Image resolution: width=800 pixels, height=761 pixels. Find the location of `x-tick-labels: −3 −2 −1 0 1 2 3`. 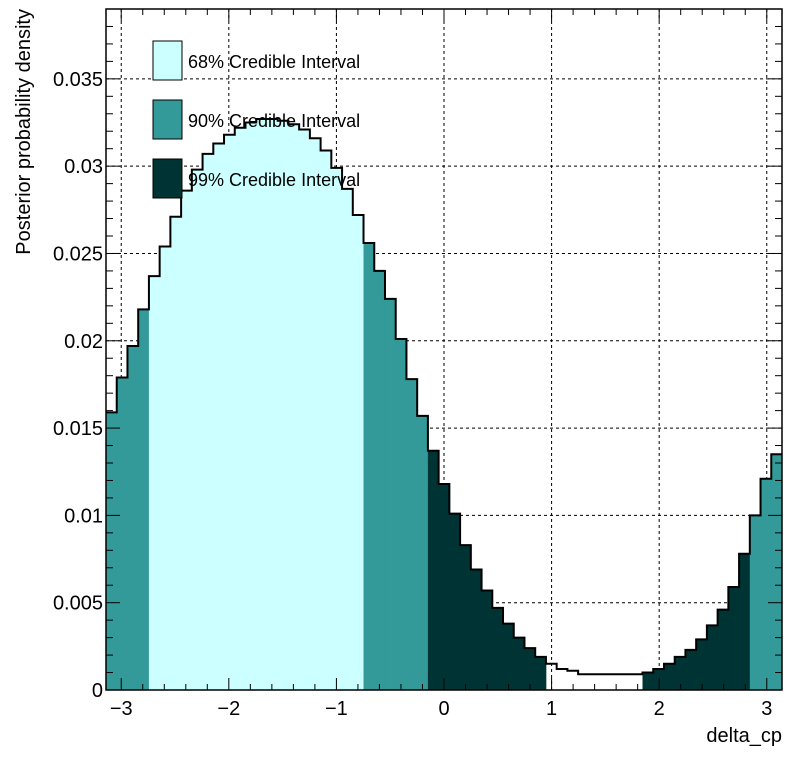

x-tick-labels: −3 −2 −1 0 1 2 3 is located at coordinates (441, 709).